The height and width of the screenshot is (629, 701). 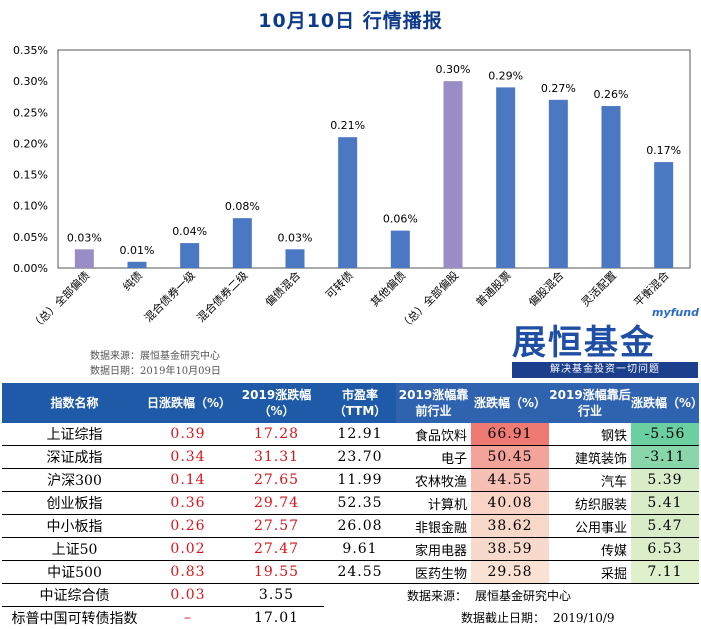 What do you see at coordinates (433, 403) in the screenshot?
I see `header-top-industry: 2019涨幅靠前行业` at bounding box center [433, 403].